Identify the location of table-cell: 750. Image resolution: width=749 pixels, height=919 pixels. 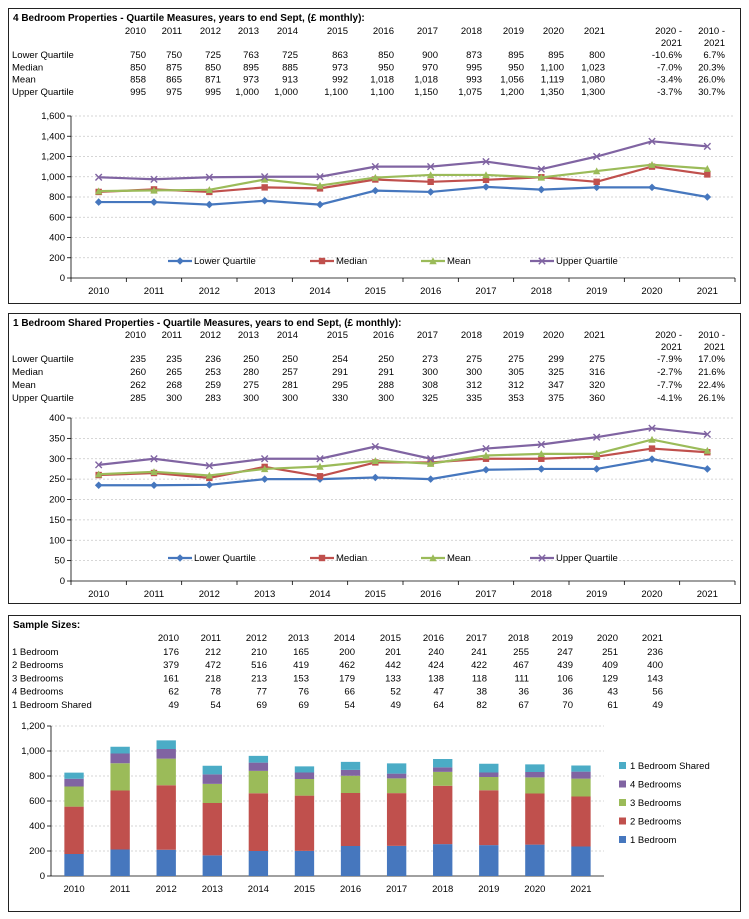
(138, 55).